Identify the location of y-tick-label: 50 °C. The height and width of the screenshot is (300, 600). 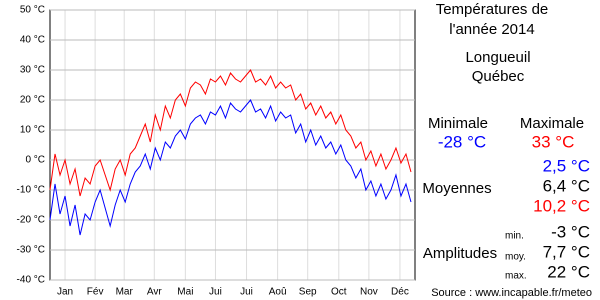
(32, 10).